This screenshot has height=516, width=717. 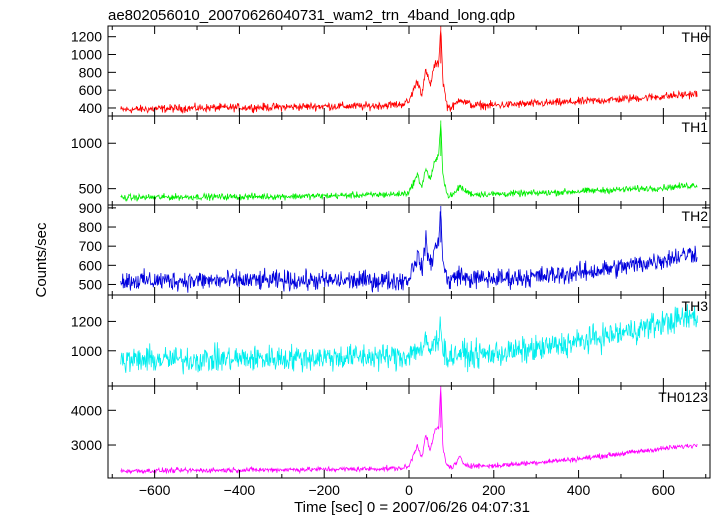 I want to click on series-line-th3, so click(x=409, y=339).